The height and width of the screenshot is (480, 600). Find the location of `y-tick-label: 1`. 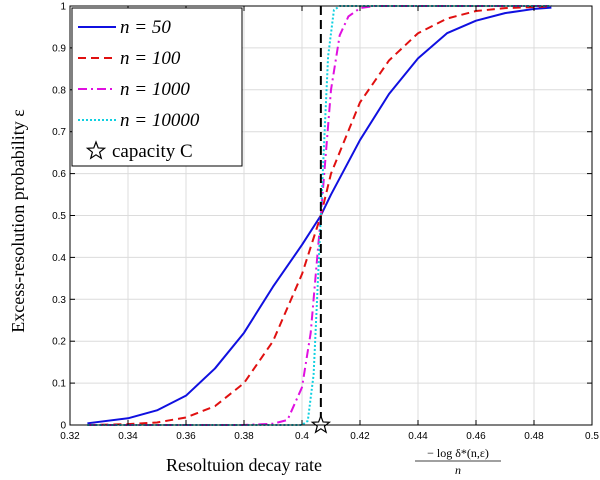

y-tick-label: 1 is located at coordinates (63, 7).